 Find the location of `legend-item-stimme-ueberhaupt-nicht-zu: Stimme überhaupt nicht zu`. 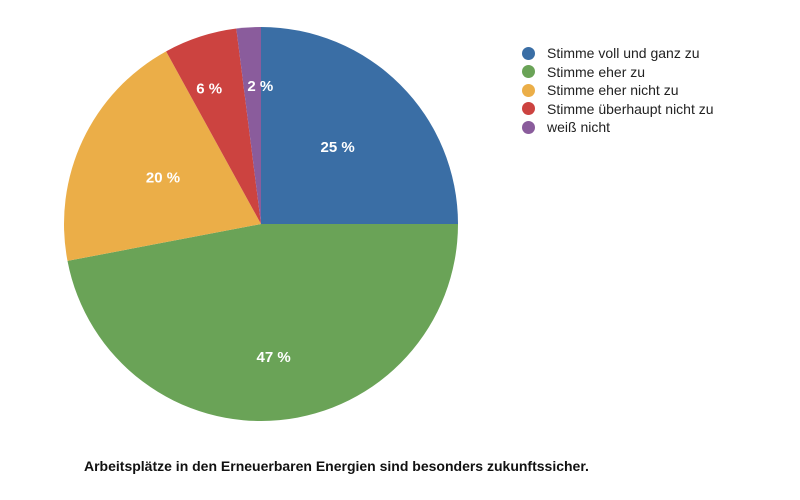

legend-item-stimme-ueberhaupt-nicht-zu: Stimme überhaupt nicht zu is located at coordinates (618, 109).